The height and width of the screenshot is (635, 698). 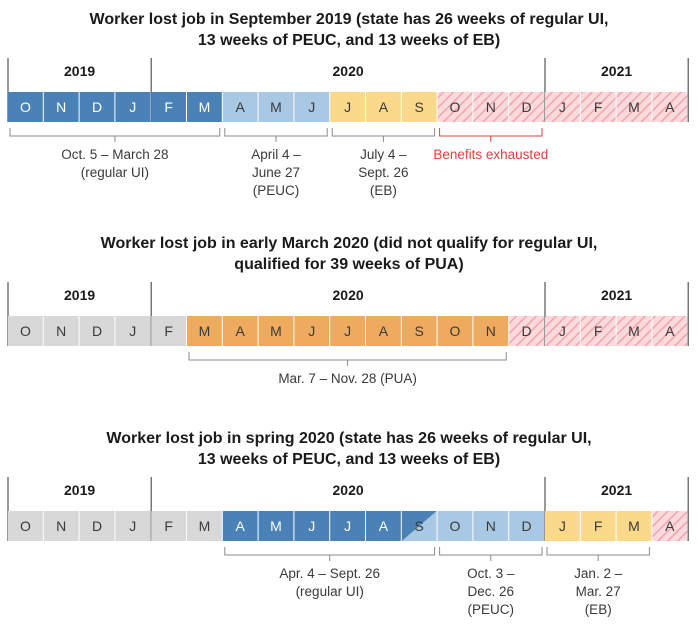 I want to click on month-label: O, so click(x=25, y=331).